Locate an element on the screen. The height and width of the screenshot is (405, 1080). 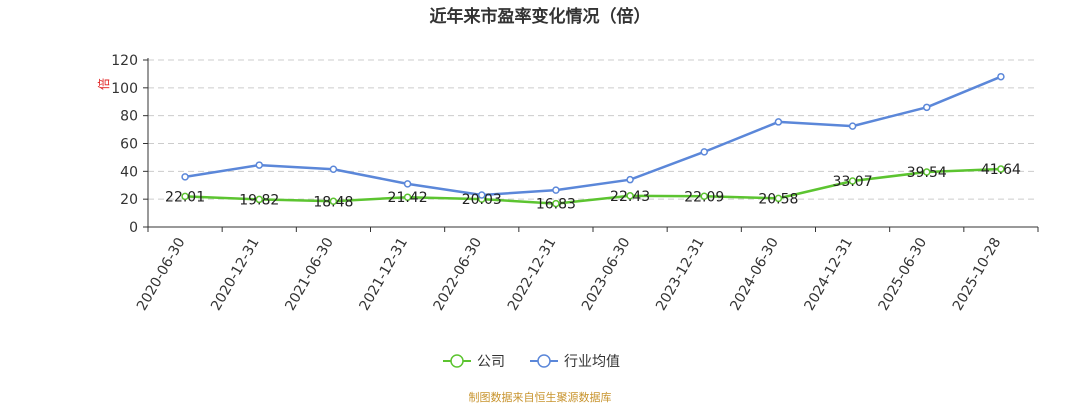
x-tick-label: 2025-10-28 is located at coordinates (977, 274).